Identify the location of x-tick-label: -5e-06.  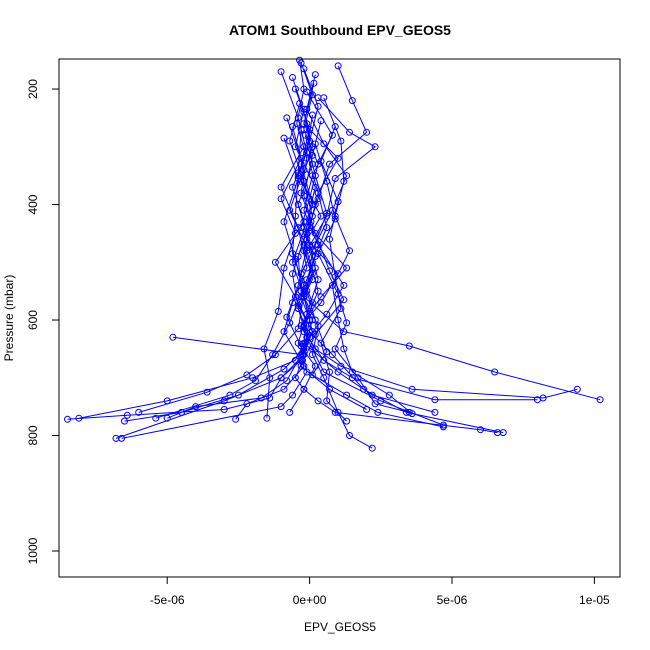
(167, 600).